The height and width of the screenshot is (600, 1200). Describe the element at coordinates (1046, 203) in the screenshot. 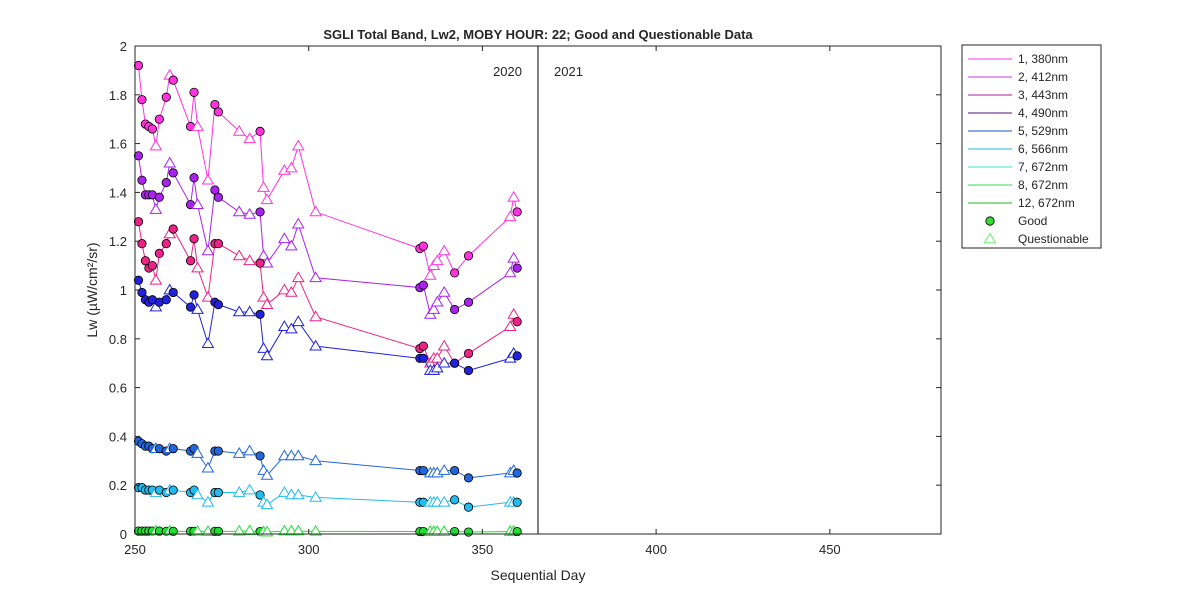

I see `legend-label: 12, 672nm` at that location.